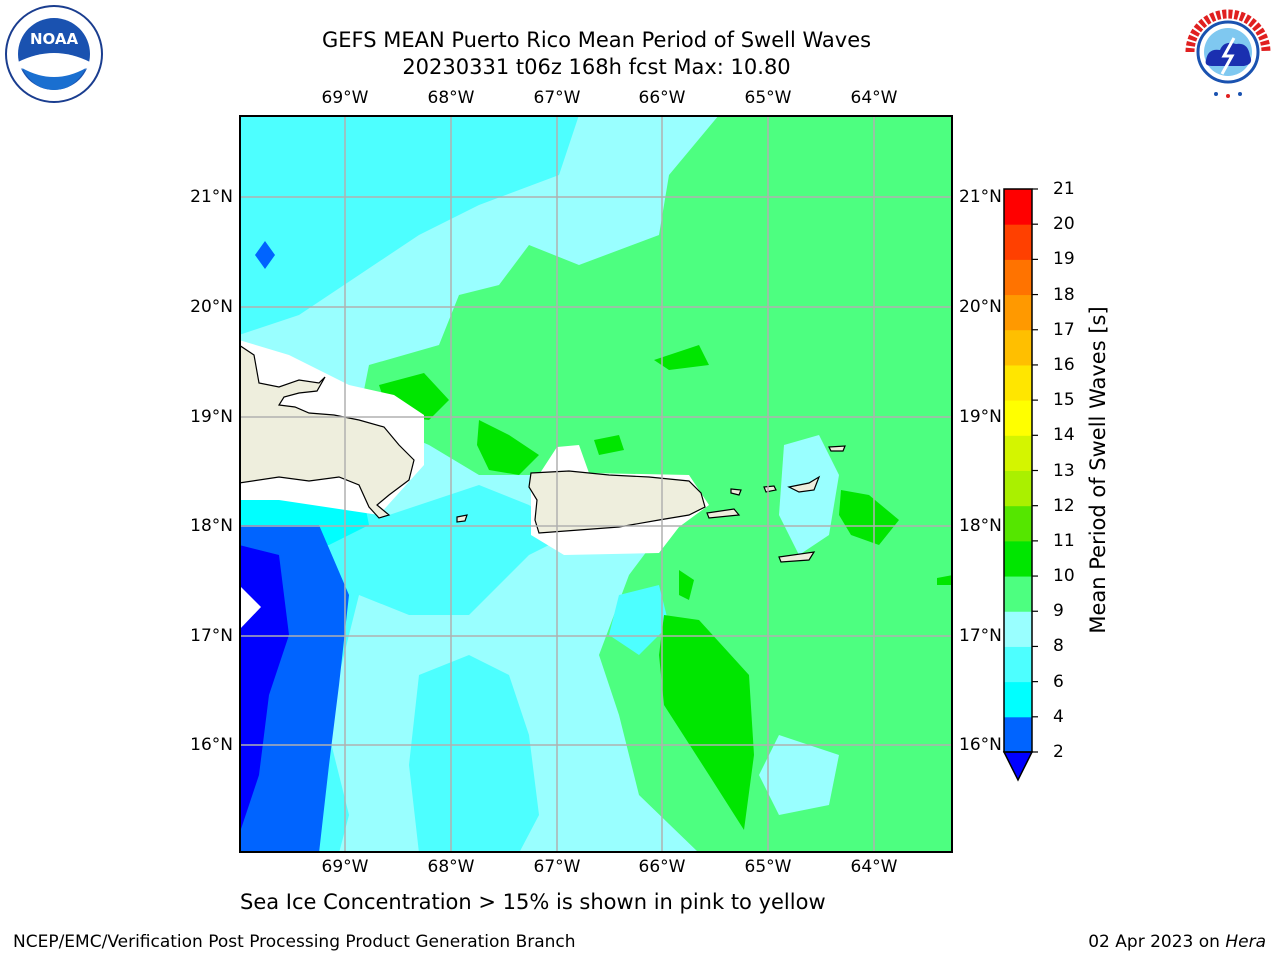 This screenshot has height=960, width=1280. I want to click on lat-label-left: 19°N, so click(211, 417).